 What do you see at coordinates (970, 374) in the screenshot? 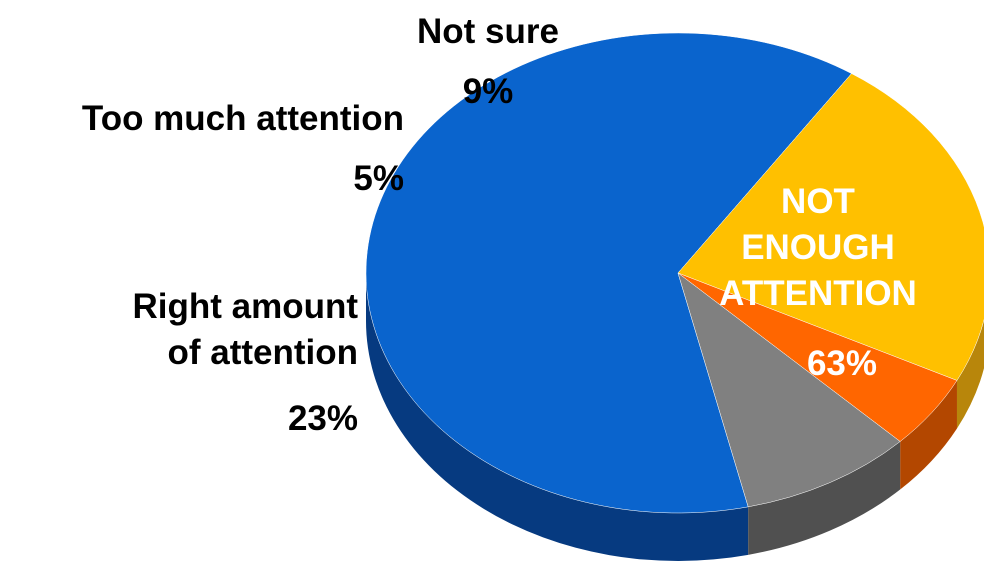
I see `slice-side-right-amount-of-attention` at bounding box center [970, 374].